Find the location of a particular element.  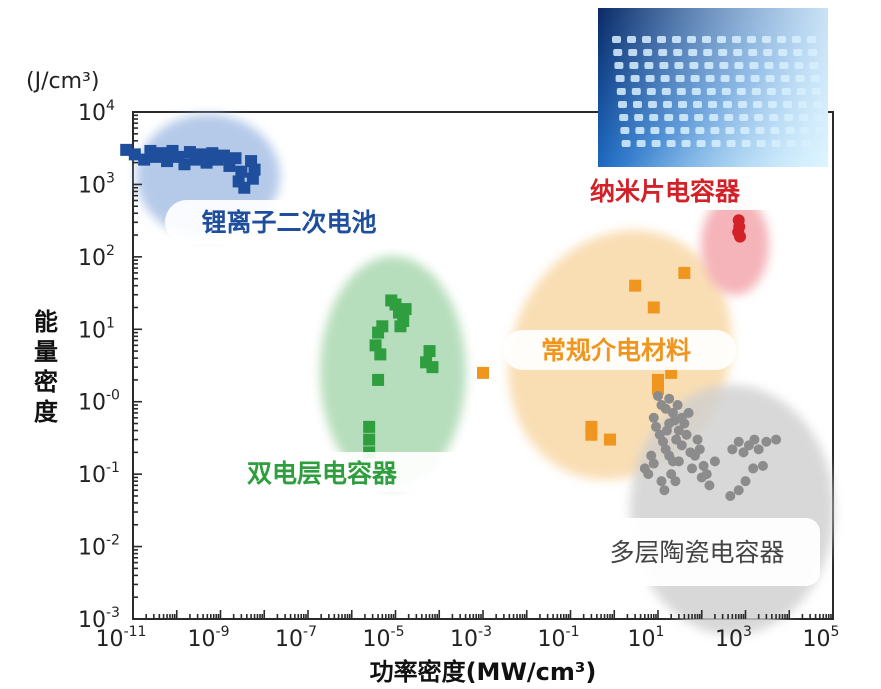

y-title-char: 能 is located at coordinates (46, 322).